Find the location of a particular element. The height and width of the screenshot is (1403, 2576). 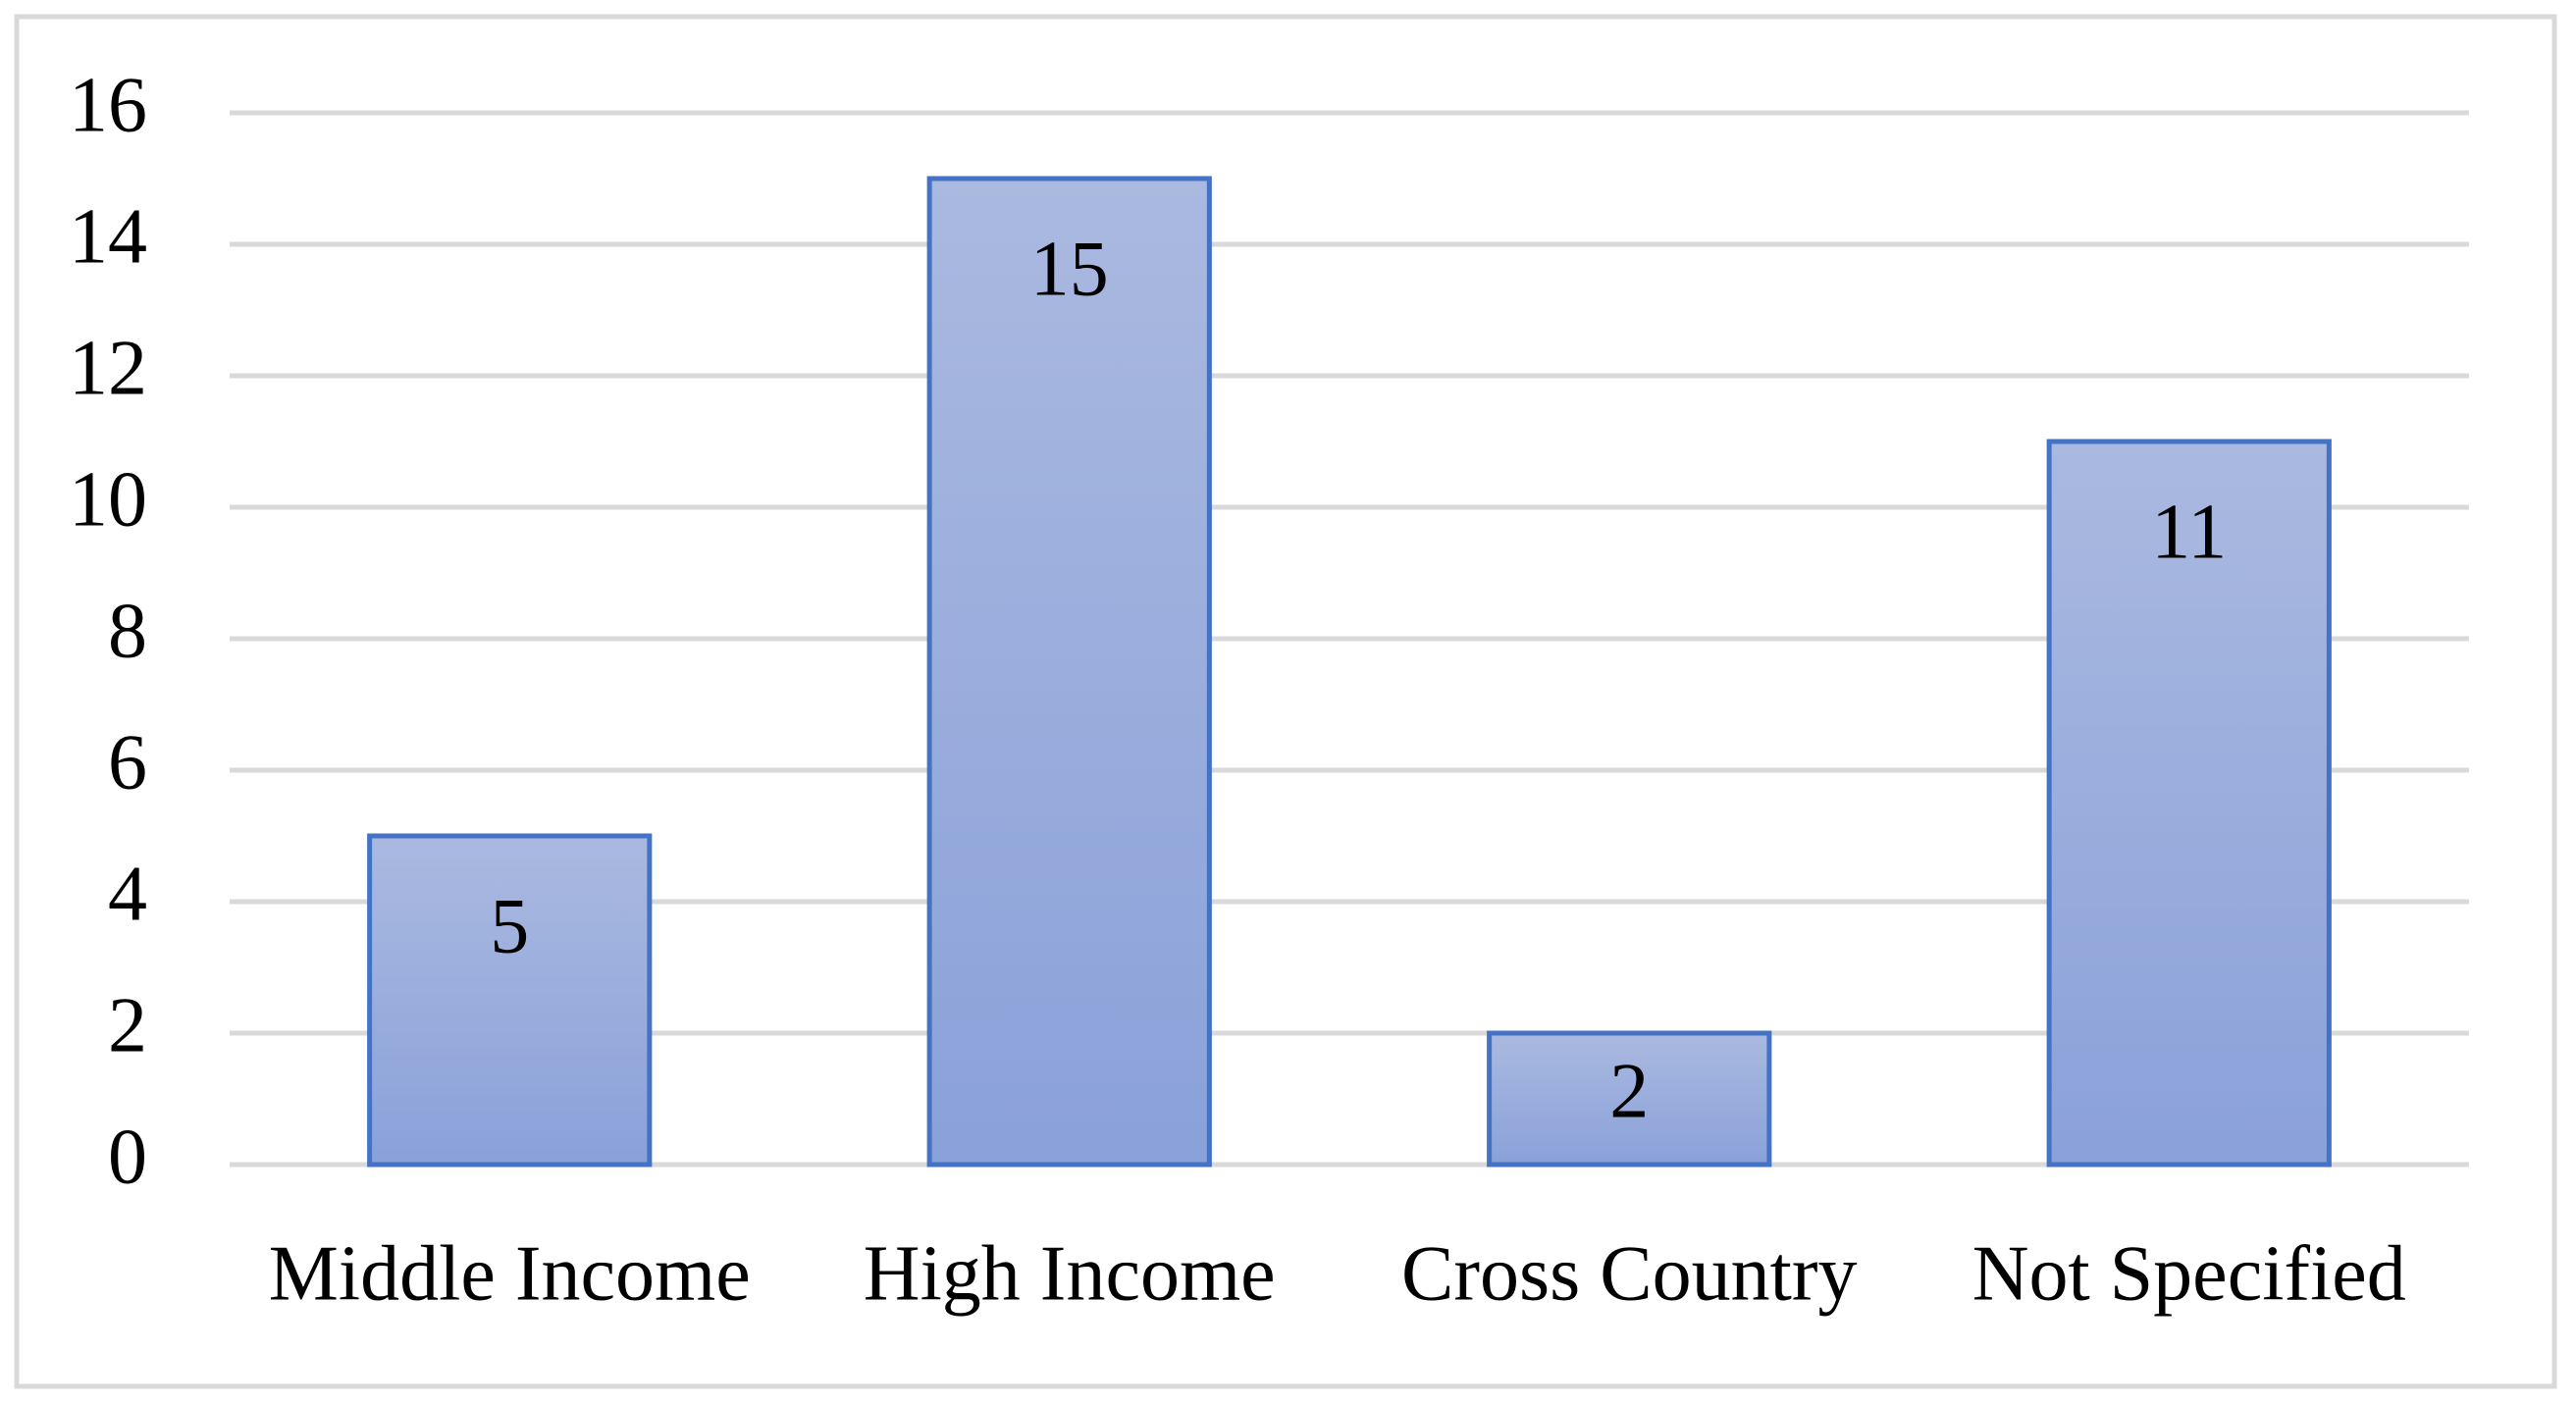

y-tick-label: 6 is located at coordinates (127, 762).